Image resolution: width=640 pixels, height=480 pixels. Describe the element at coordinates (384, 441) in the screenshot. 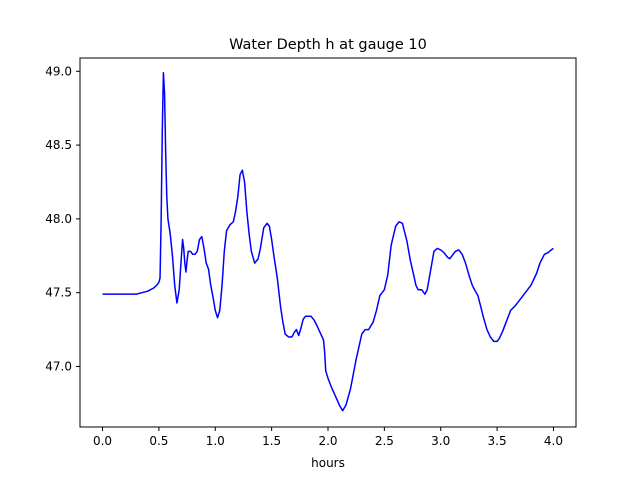

I see `x-tick-label: 2.5` at that location.